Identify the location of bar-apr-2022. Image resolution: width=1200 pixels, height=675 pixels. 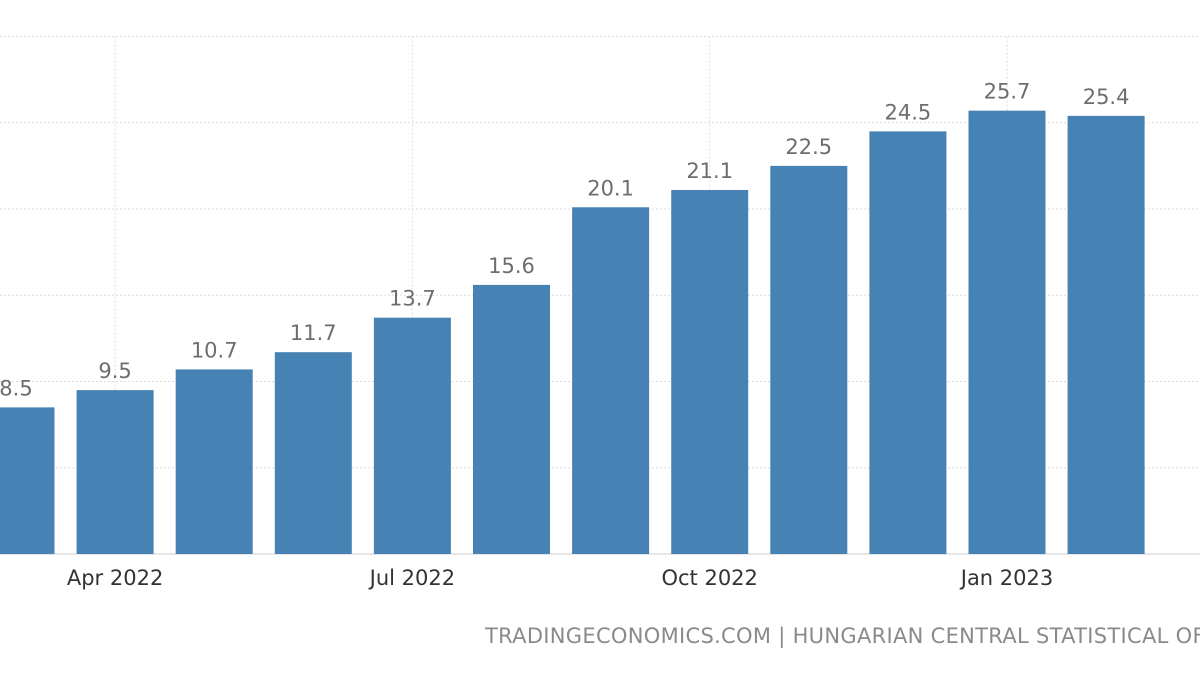
(115, 472).